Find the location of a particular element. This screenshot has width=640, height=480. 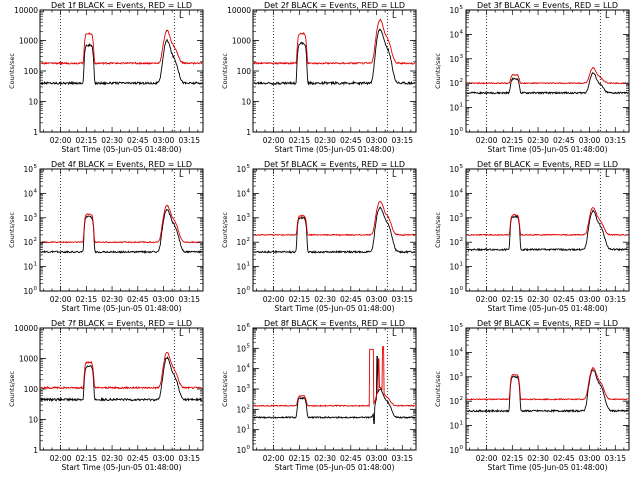

plot-title: Det 2f BLACK = Events, RED = LLD is located at coordinates (334, 5).